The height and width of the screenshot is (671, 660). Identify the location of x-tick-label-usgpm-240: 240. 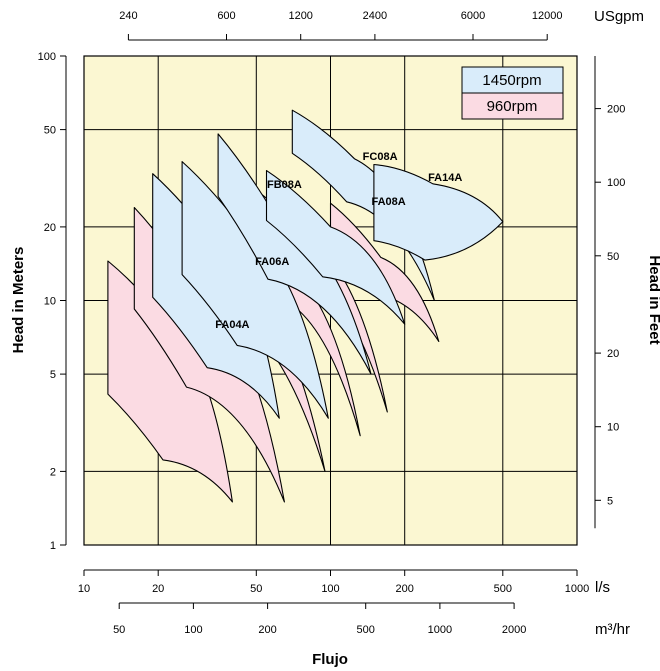
(128, 16).